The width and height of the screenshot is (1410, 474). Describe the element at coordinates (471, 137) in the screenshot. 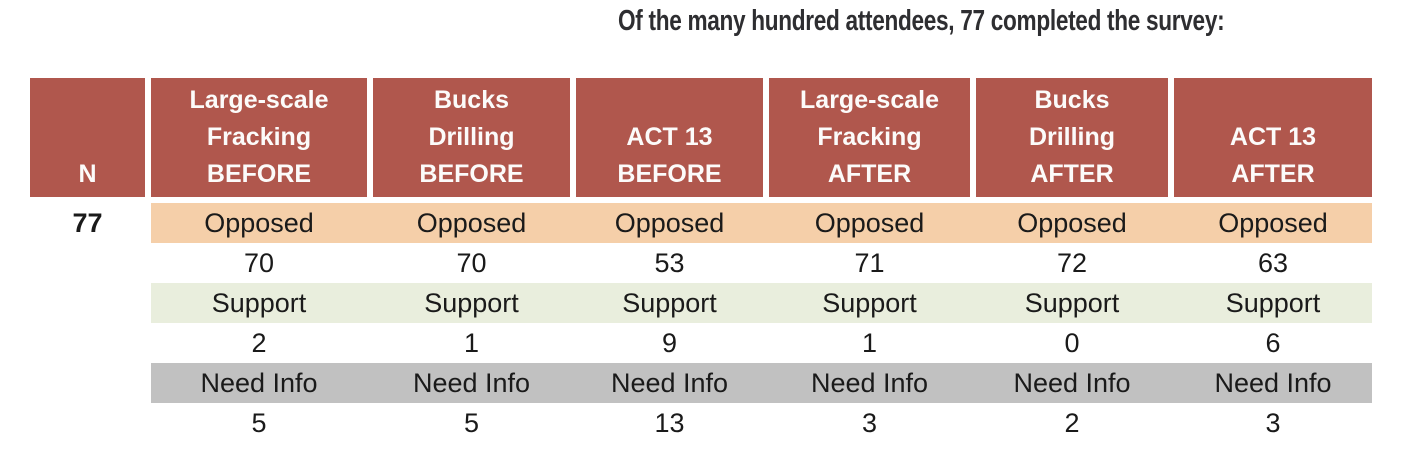

I see `header-cell-bucks-drilling-before: Bucks Drilling BEFORE` at that location.